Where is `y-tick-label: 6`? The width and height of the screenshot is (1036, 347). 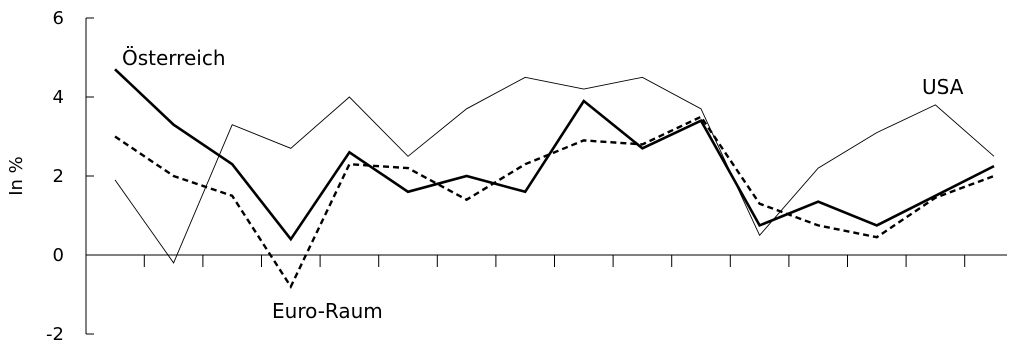
y-tick-label: 6 is located at coordinates (58, 18).